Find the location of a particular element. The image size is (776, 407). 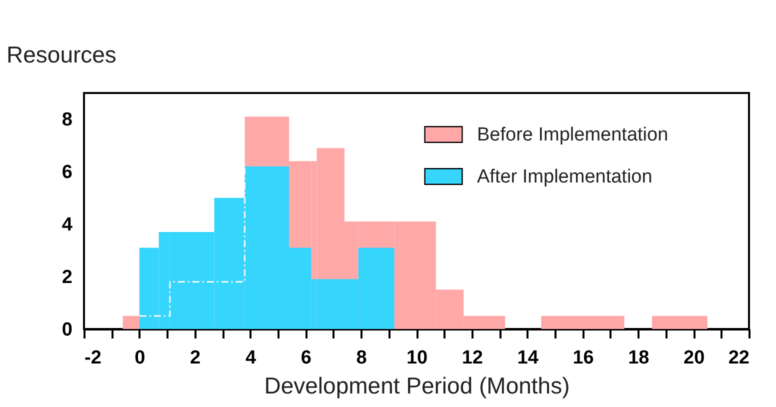

x-tick-label: 4 is located at coordinates (250, 358).